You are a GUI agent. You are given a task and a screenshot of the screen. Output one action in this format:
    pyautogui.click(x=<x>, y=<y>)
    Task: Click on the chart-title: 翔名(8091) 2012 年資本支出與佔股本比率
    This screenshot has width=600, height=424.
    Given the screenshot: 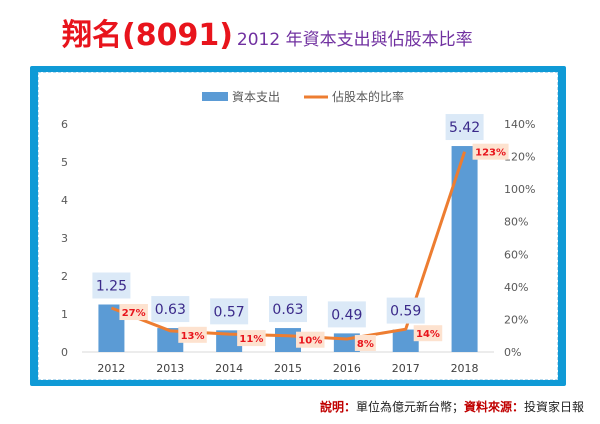 What is the action you would take?
    pyautogui.click(x=267, y=38)
    